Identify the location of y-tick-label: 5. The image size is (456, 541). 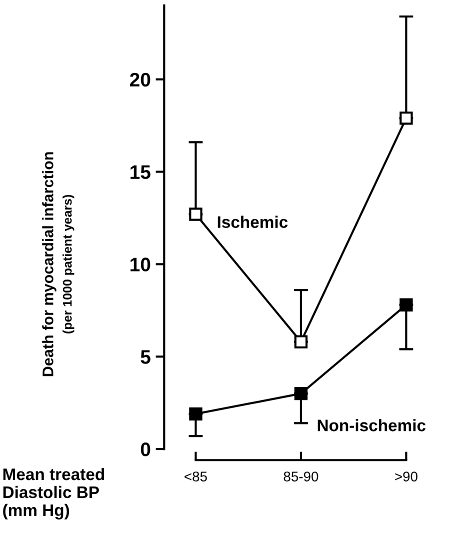
(145, 357).